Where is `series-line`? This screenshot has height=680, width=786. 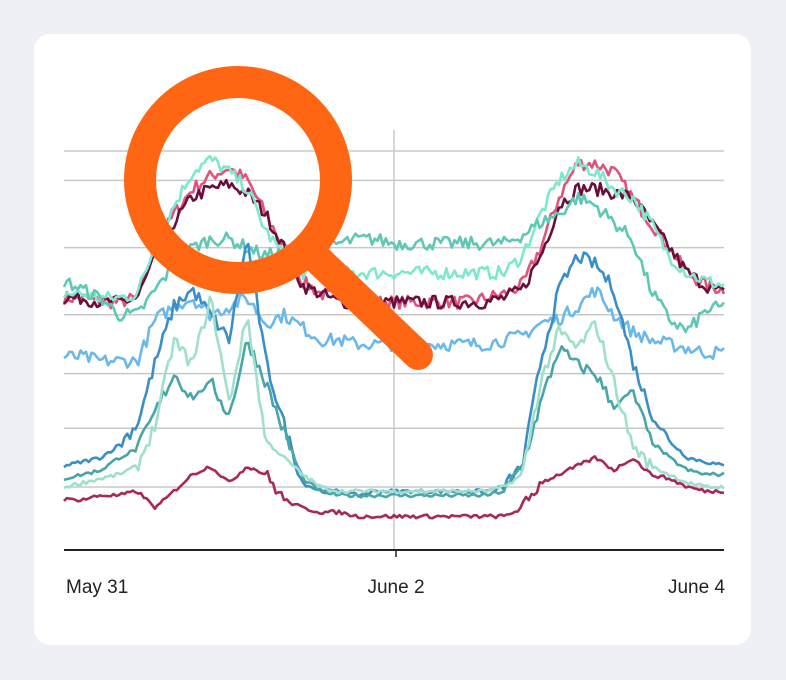
series-line is located at coordinates (393, 487).